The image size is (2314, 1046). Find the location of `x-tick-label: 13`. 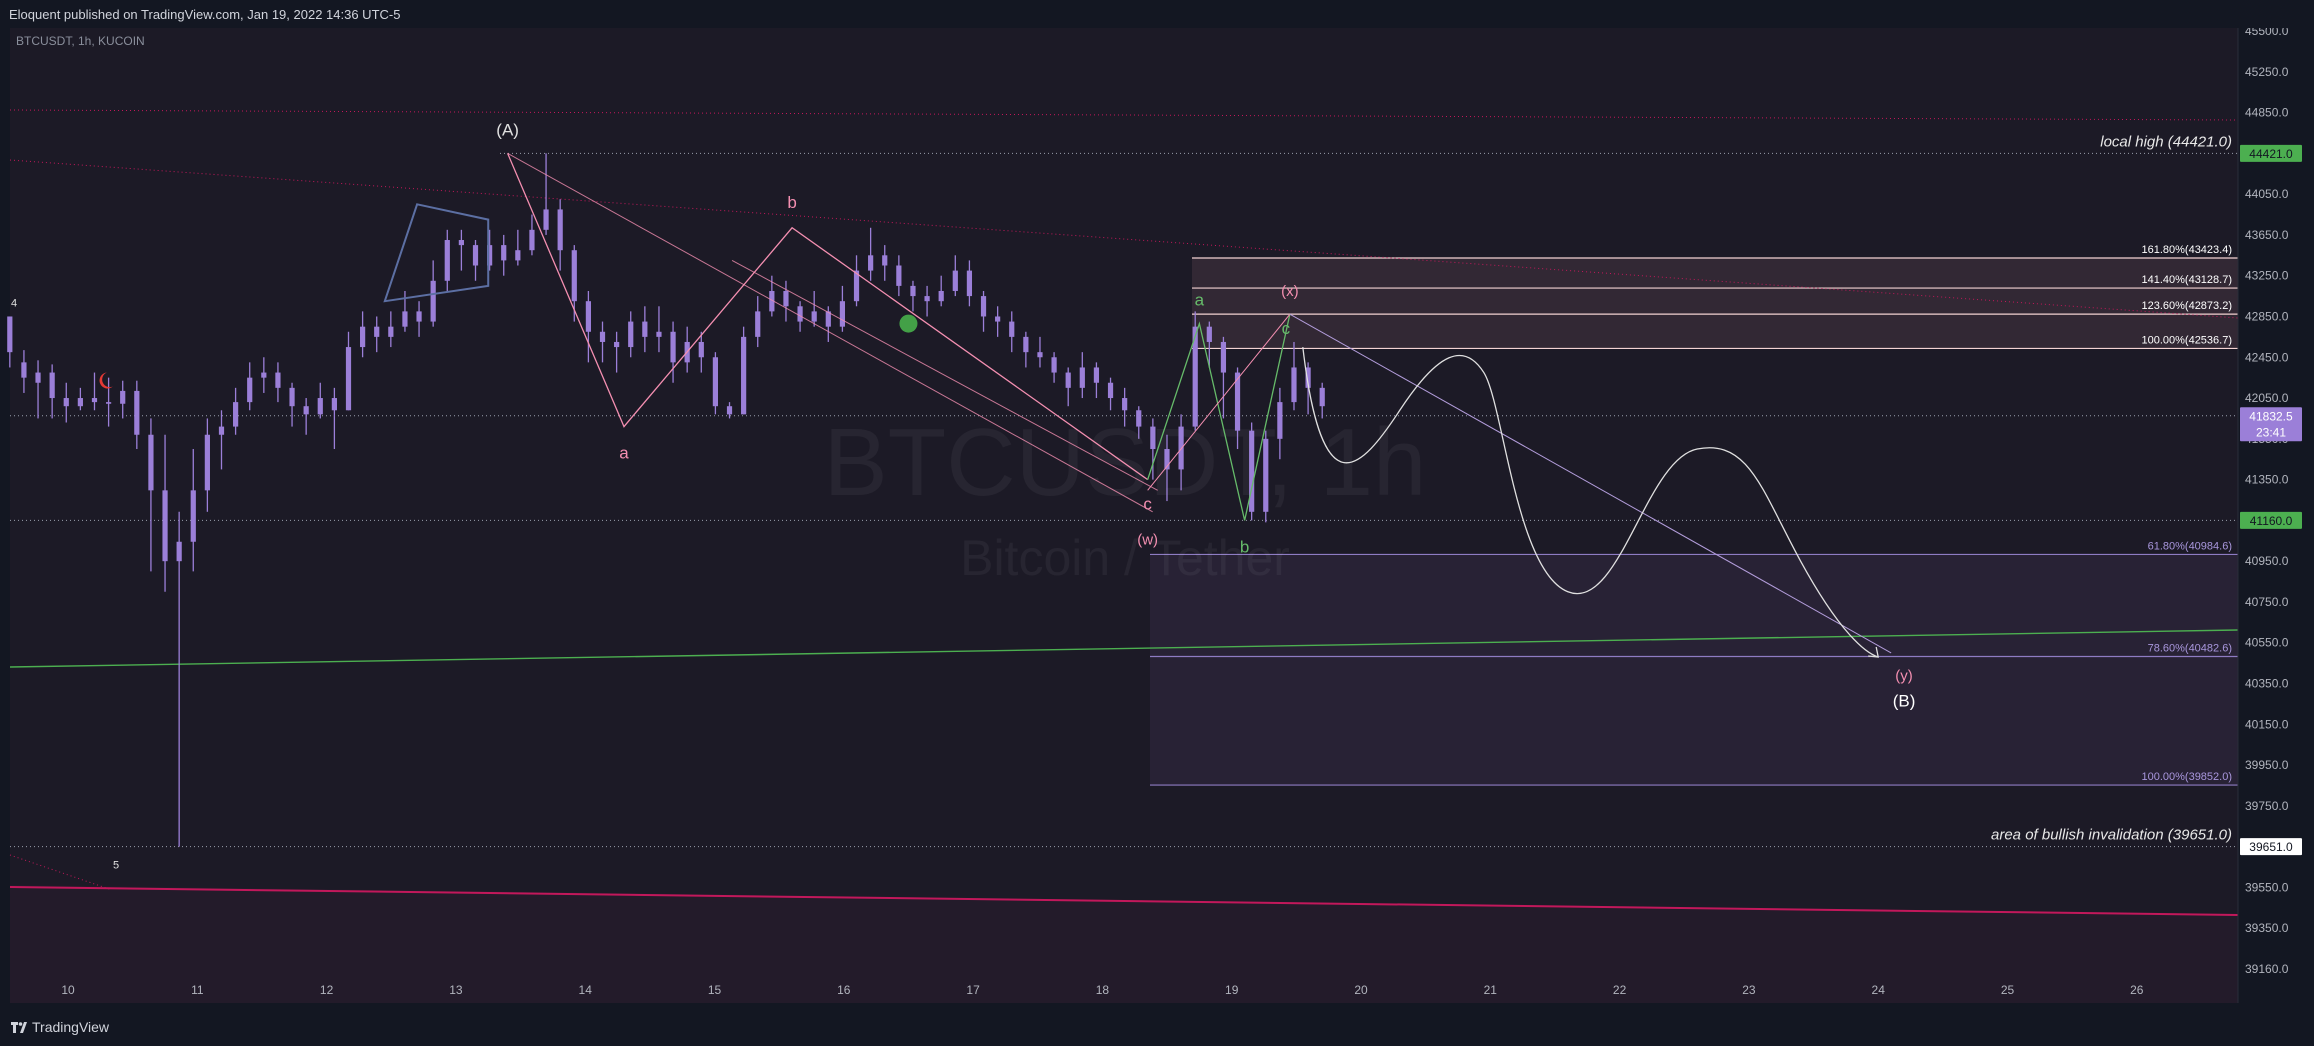

x-tick-label: 13 is located at coordinates (456, 990).